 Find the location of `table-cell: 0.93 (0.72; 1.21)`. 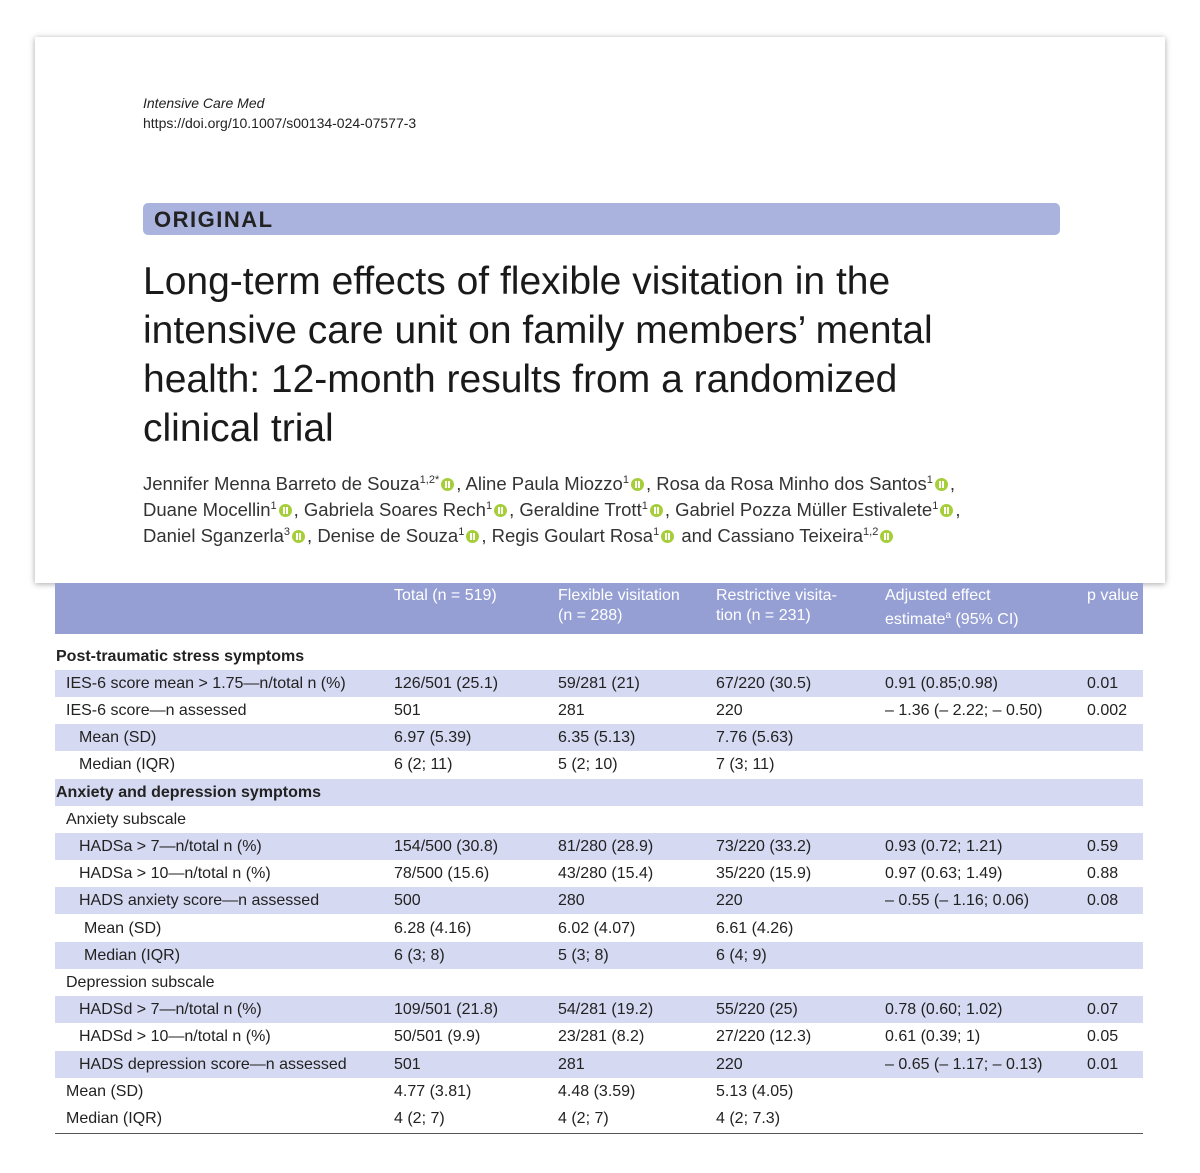

table-cell: 0.93 (0.72; 1.21) is located at coordinates (944, 846).